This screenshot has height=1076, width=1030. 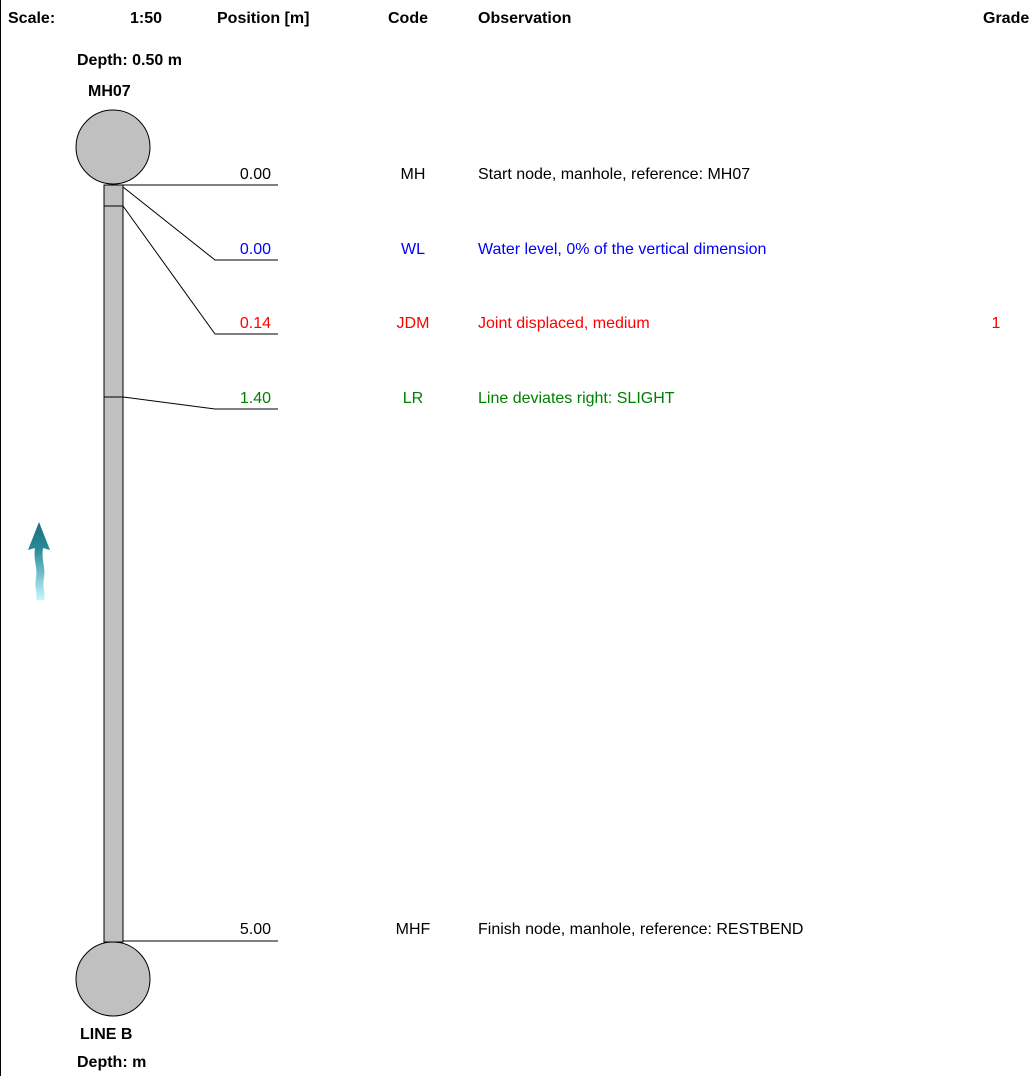 What do you see at coordinates (263, 18) in the screenshot?
I see `position-column-header: Position [m]` at bounding box center [263, 18].